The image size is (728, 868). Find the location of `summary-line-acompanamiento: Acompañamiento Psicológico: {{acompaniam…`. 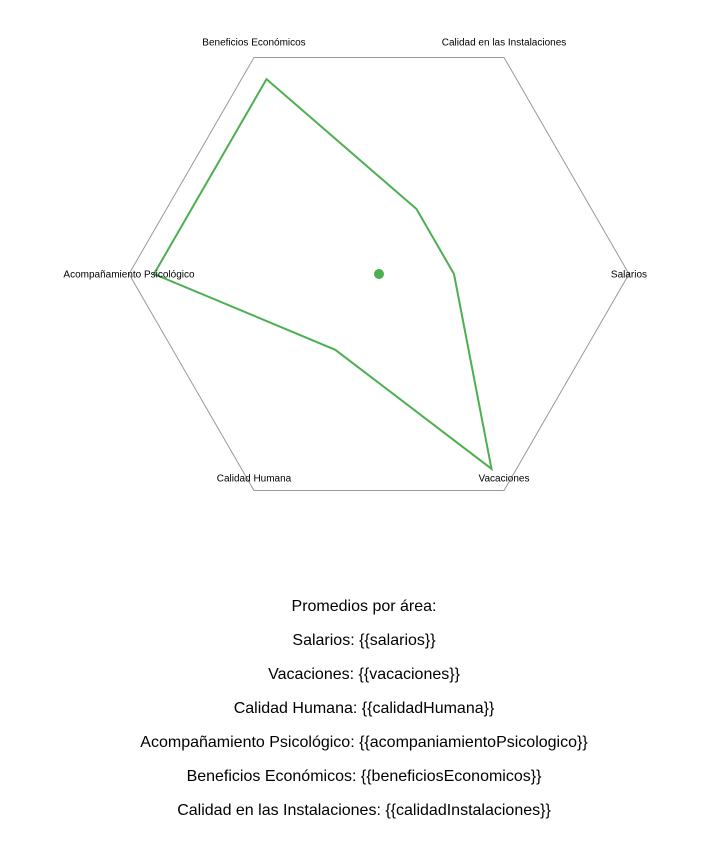

summary-line-acompanamiento: Acompañamiento Psicológico: {{acompaniam… is located at coordinates (364, 742).